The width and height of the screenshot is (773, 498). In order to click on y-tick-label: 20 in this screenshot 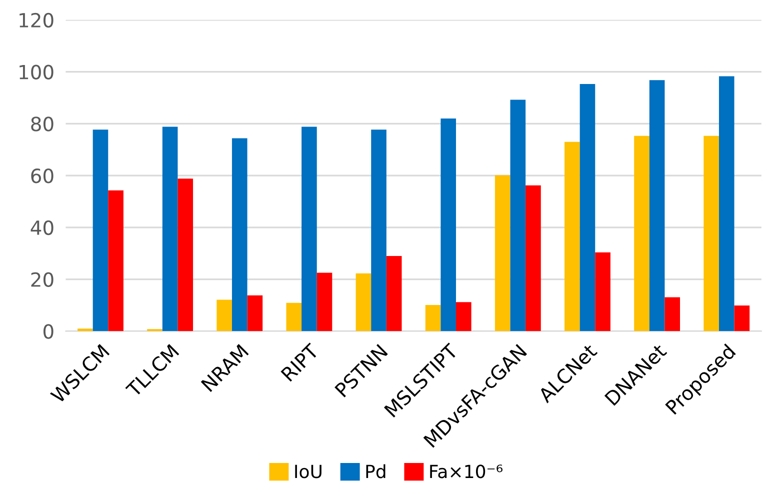, I will do `click(42, 279)`.